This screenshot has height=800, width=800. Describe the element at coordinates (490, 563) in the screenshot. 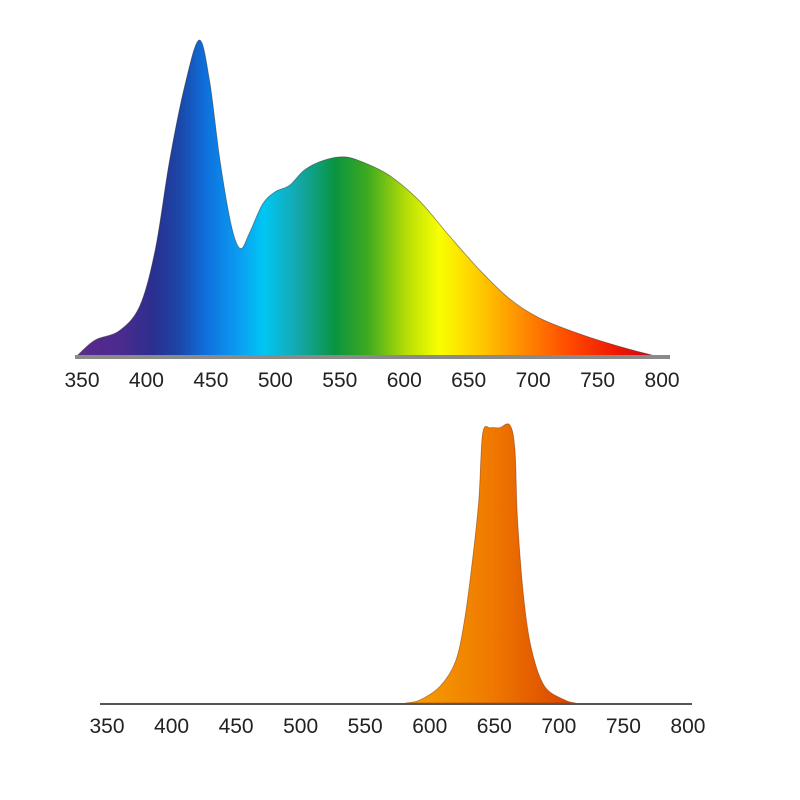

I see `spectrum-area` at that location.